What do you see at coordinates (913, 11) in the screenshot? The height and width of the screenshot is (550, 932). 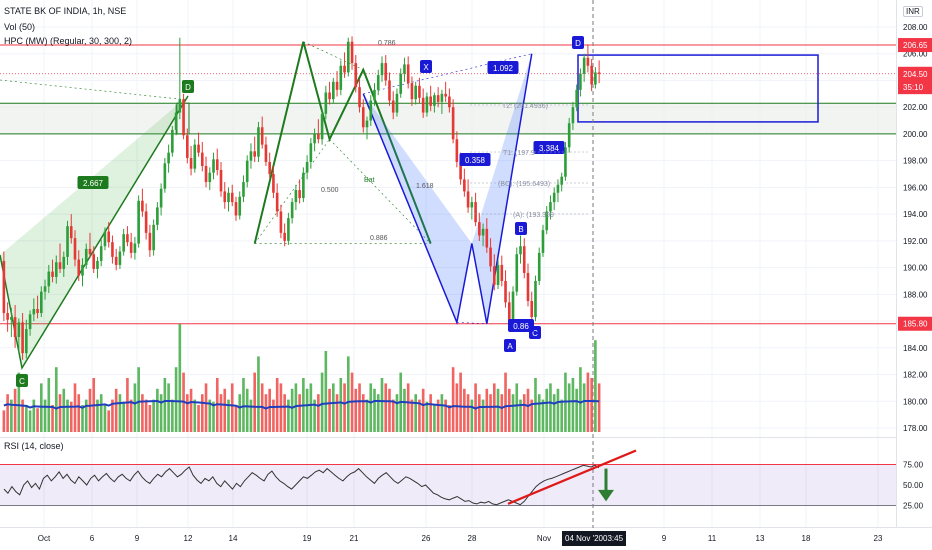 I see `currency-badge: INR` at bounding box center [913, 11].